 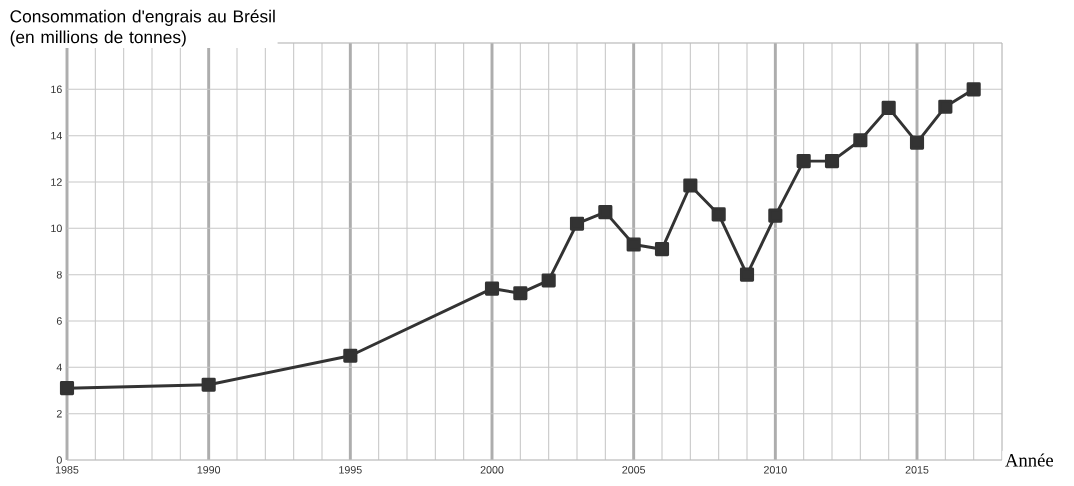 I want to click on x-tick-label: 2000, so click(x=492, y=470).